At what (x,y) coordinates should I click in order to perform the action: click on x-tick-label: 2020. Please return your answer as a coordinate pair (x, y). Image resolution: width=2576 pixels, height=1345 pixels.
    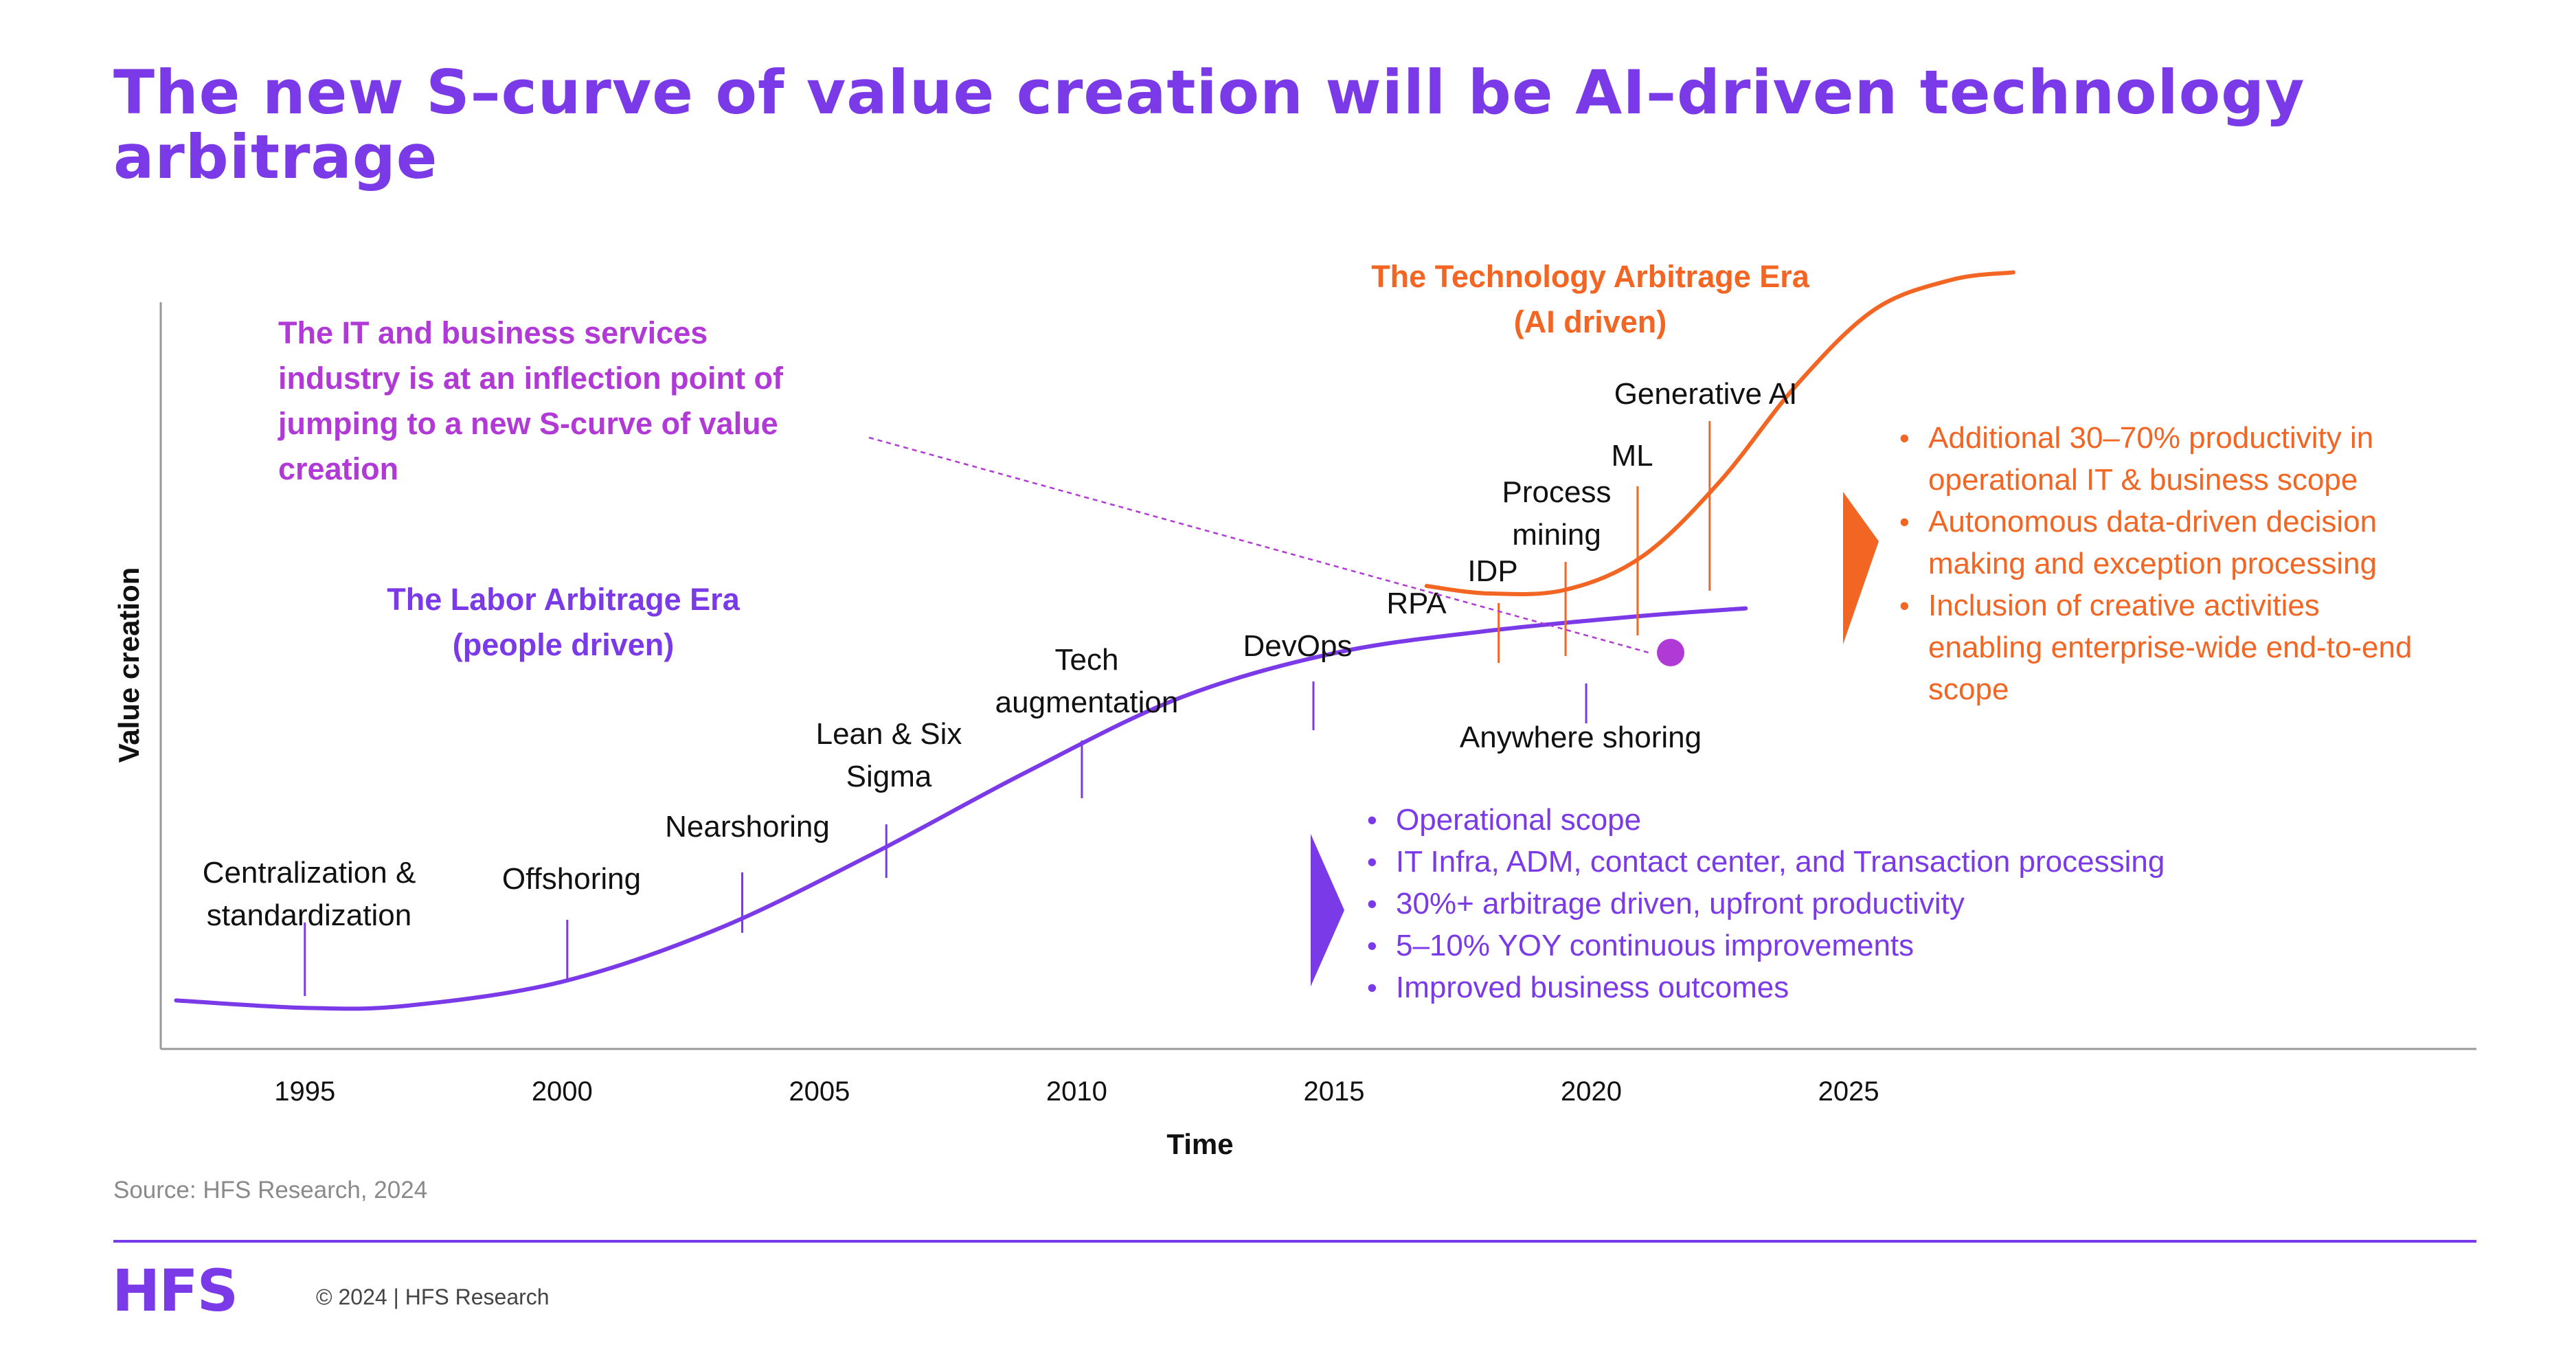
    Looking at the image, I should click on (1591, 1091).